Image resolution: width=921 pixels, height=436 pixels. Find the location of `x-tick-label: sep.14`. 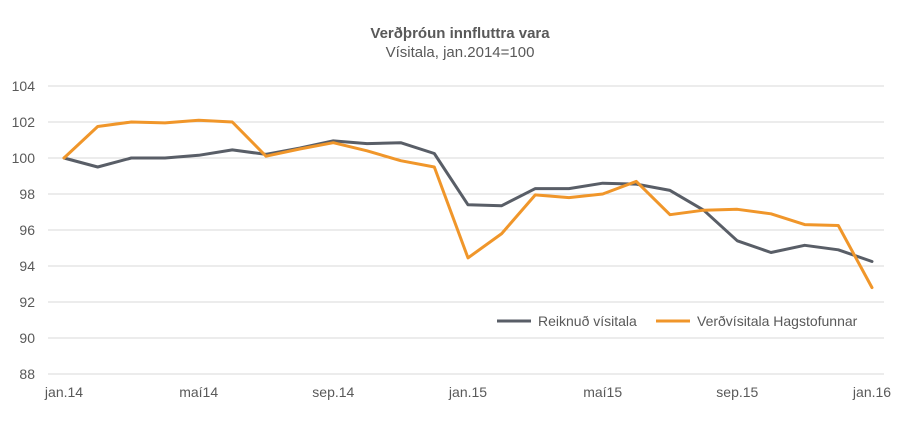

x-tick-label: sep.14 is located at coordinates (333, 392).